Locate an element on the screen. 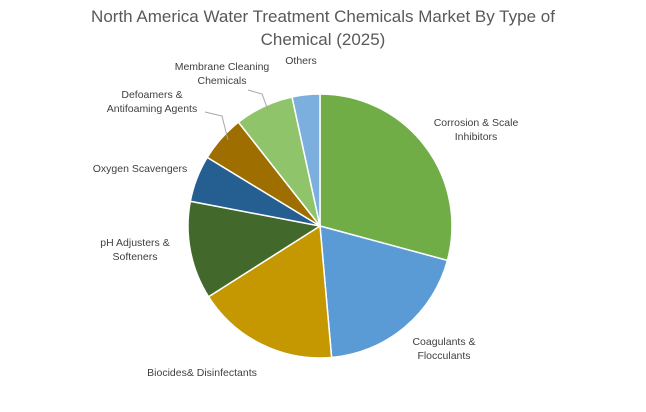 Image resolution: width=646 pixels, height=412 pixels. slice-label-line: Others is located at coordinates (301, 61).